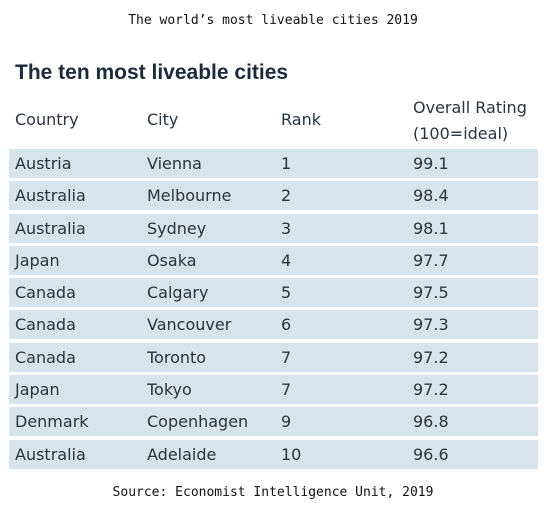 Image resolution: width=546 pixels, height=511 pixels. What do you see at coordinates (273, 196) in the screenshot?
I see `table-row: Australia Melbourne 2 98.4` at bounding box center [273, 196].